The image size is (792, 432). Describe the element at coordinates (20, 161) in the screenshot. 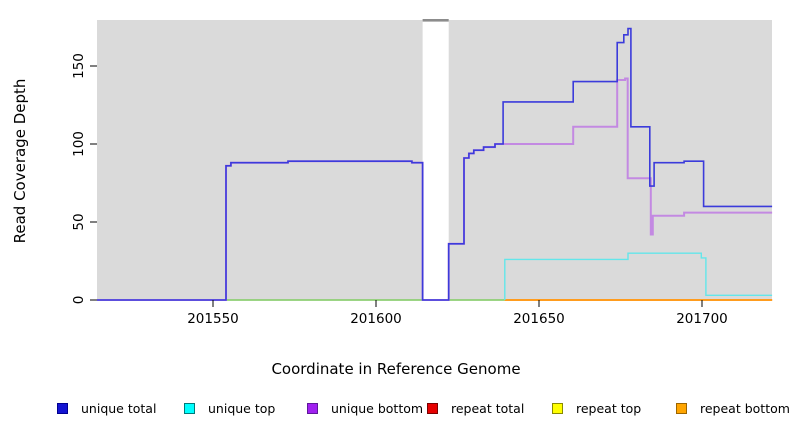

I see `y-axis-title: Read Coverage Depth` at that location.